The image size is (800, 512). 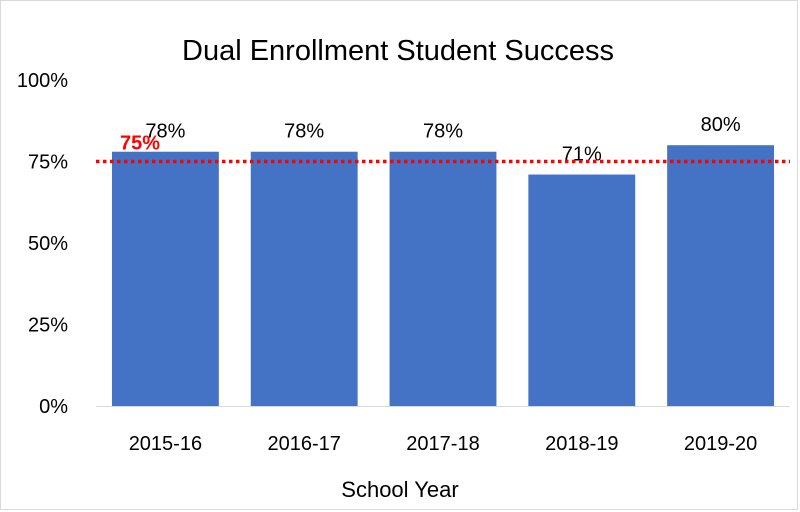 I want to click on y-tick-label: 100%, so click(x=42, y=81).